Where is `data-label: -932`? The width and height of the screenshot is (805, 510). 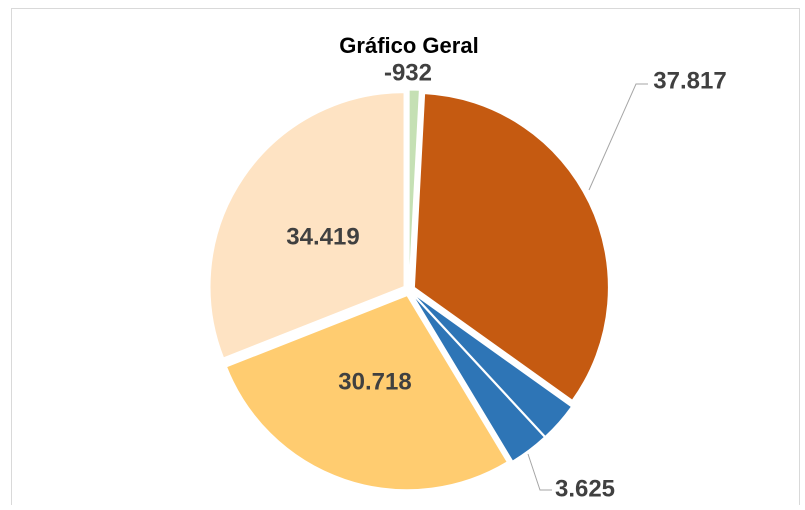
data-label: -932 is located at coordinates (408, 72).